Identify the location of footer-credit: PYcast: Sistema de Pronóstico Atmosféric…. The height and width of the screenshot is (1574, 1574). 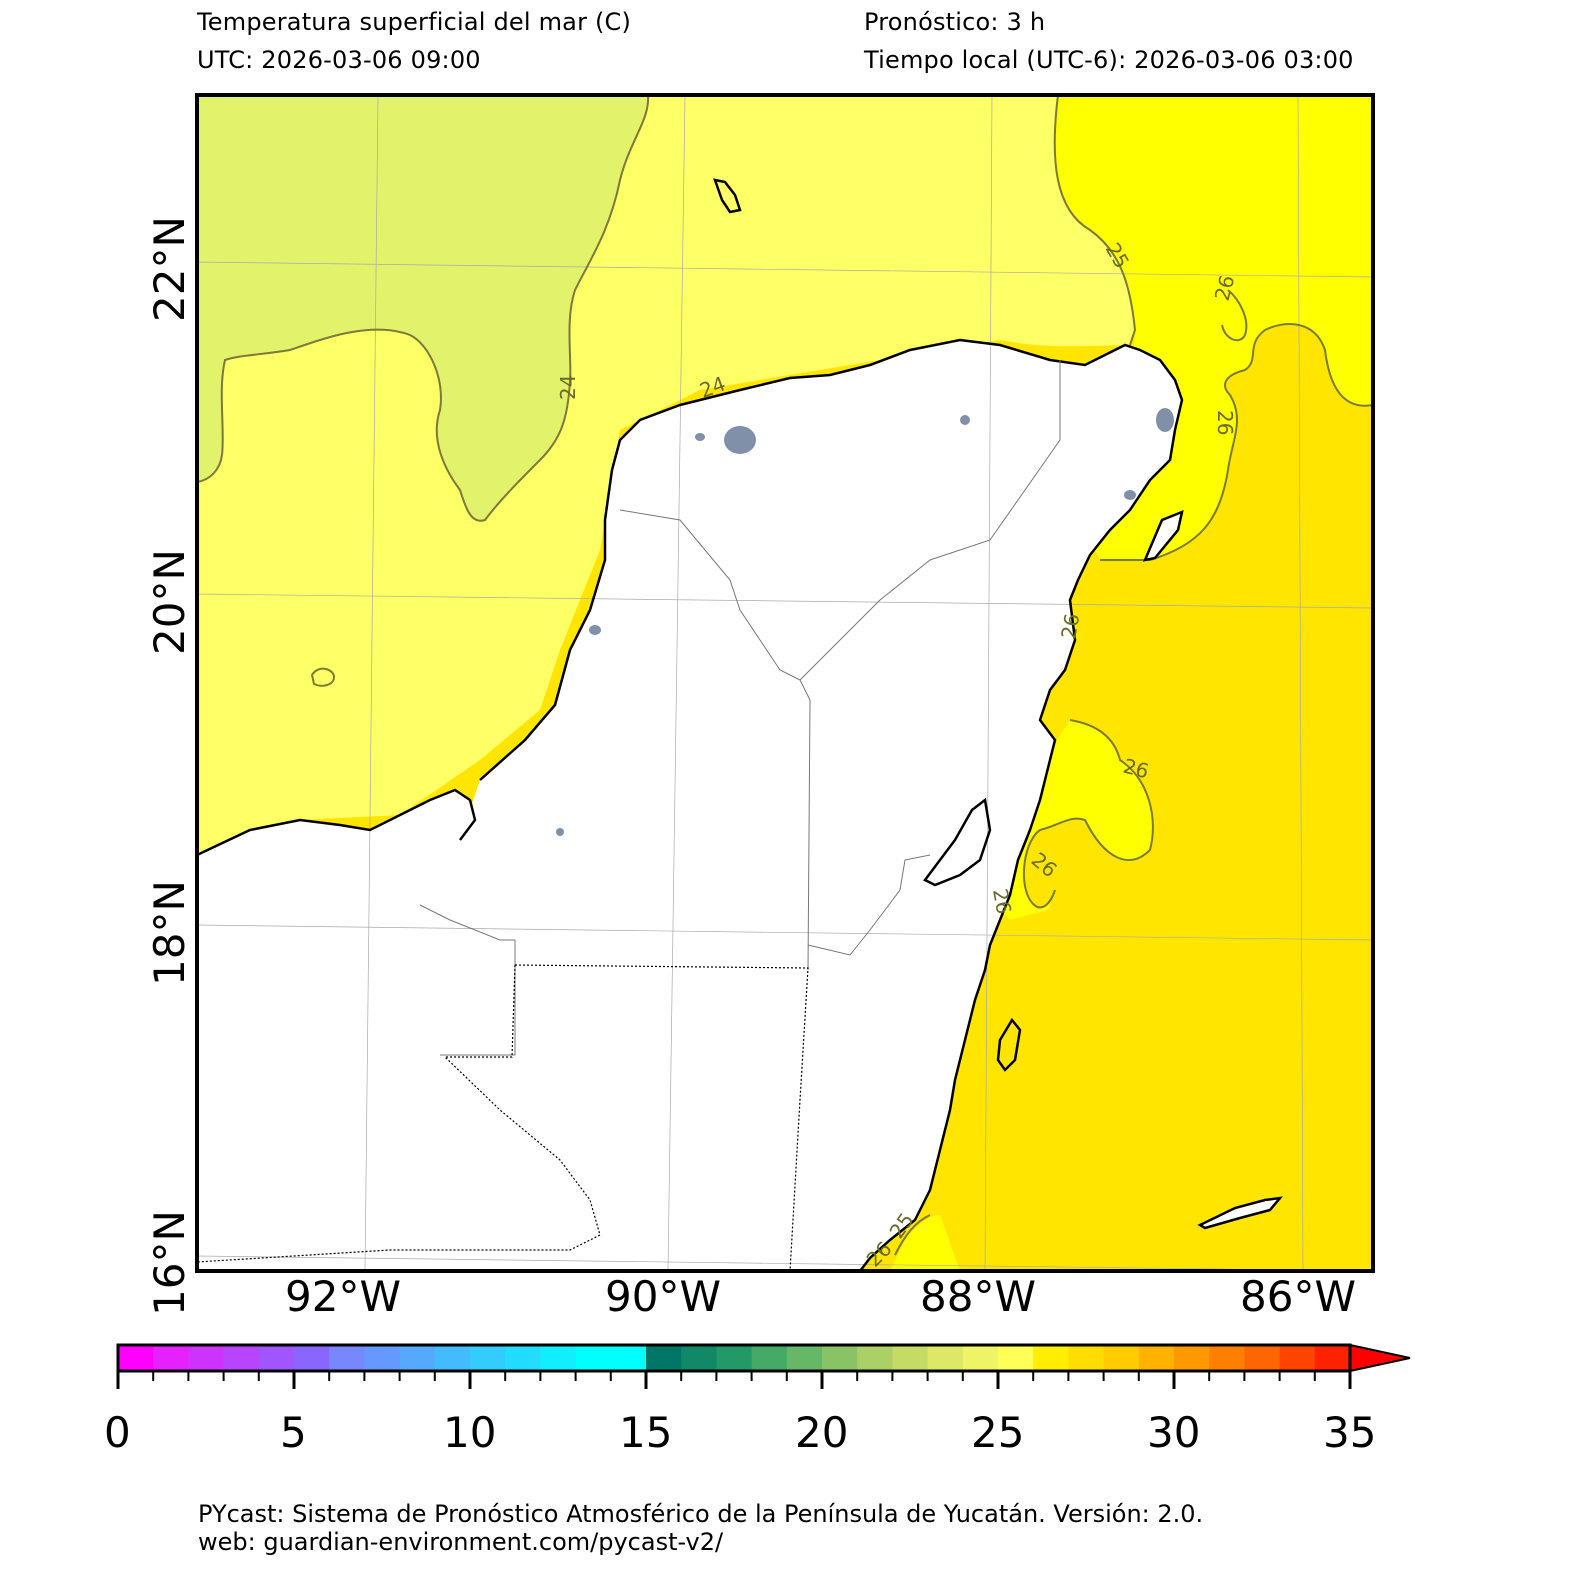
(701, 1514).